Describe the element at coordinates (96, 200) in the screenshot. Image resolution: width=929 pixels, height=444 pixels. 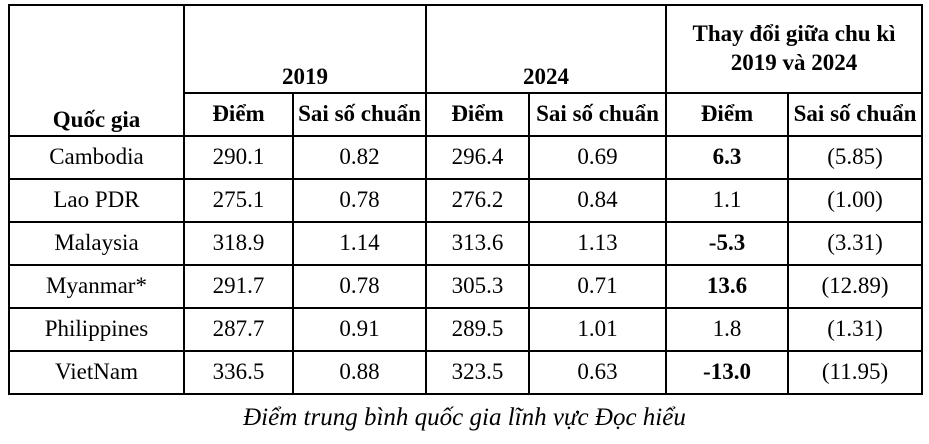
I see `country-cell: Lao PDR` at that location.